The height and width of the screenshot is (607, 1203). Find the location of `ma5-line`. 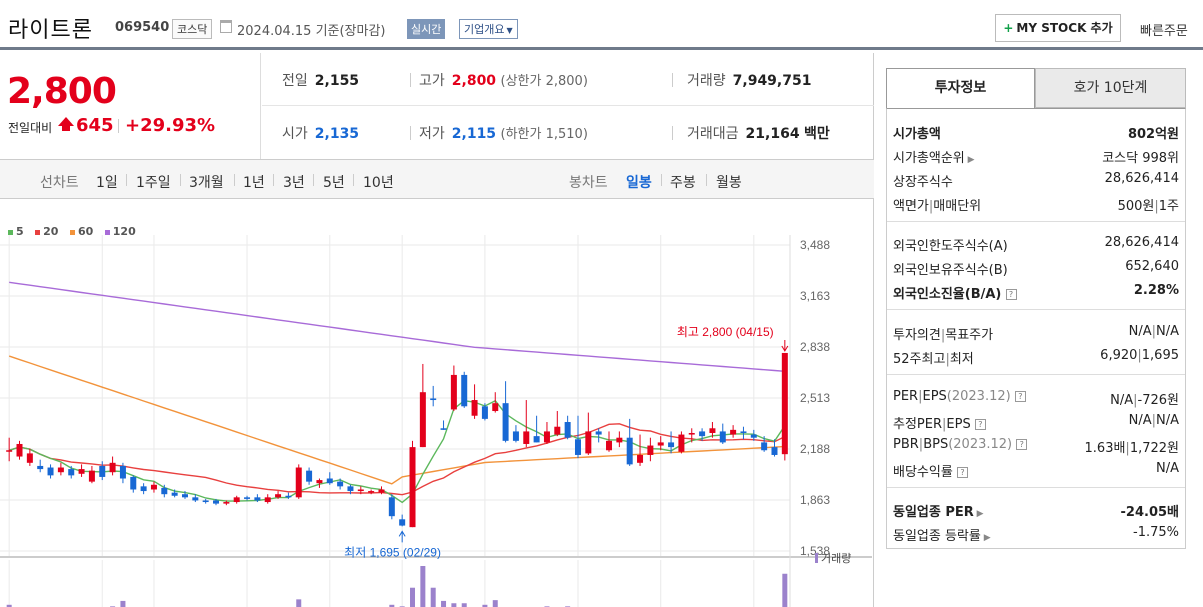

ma5-line is located at coordinates (397, 451).